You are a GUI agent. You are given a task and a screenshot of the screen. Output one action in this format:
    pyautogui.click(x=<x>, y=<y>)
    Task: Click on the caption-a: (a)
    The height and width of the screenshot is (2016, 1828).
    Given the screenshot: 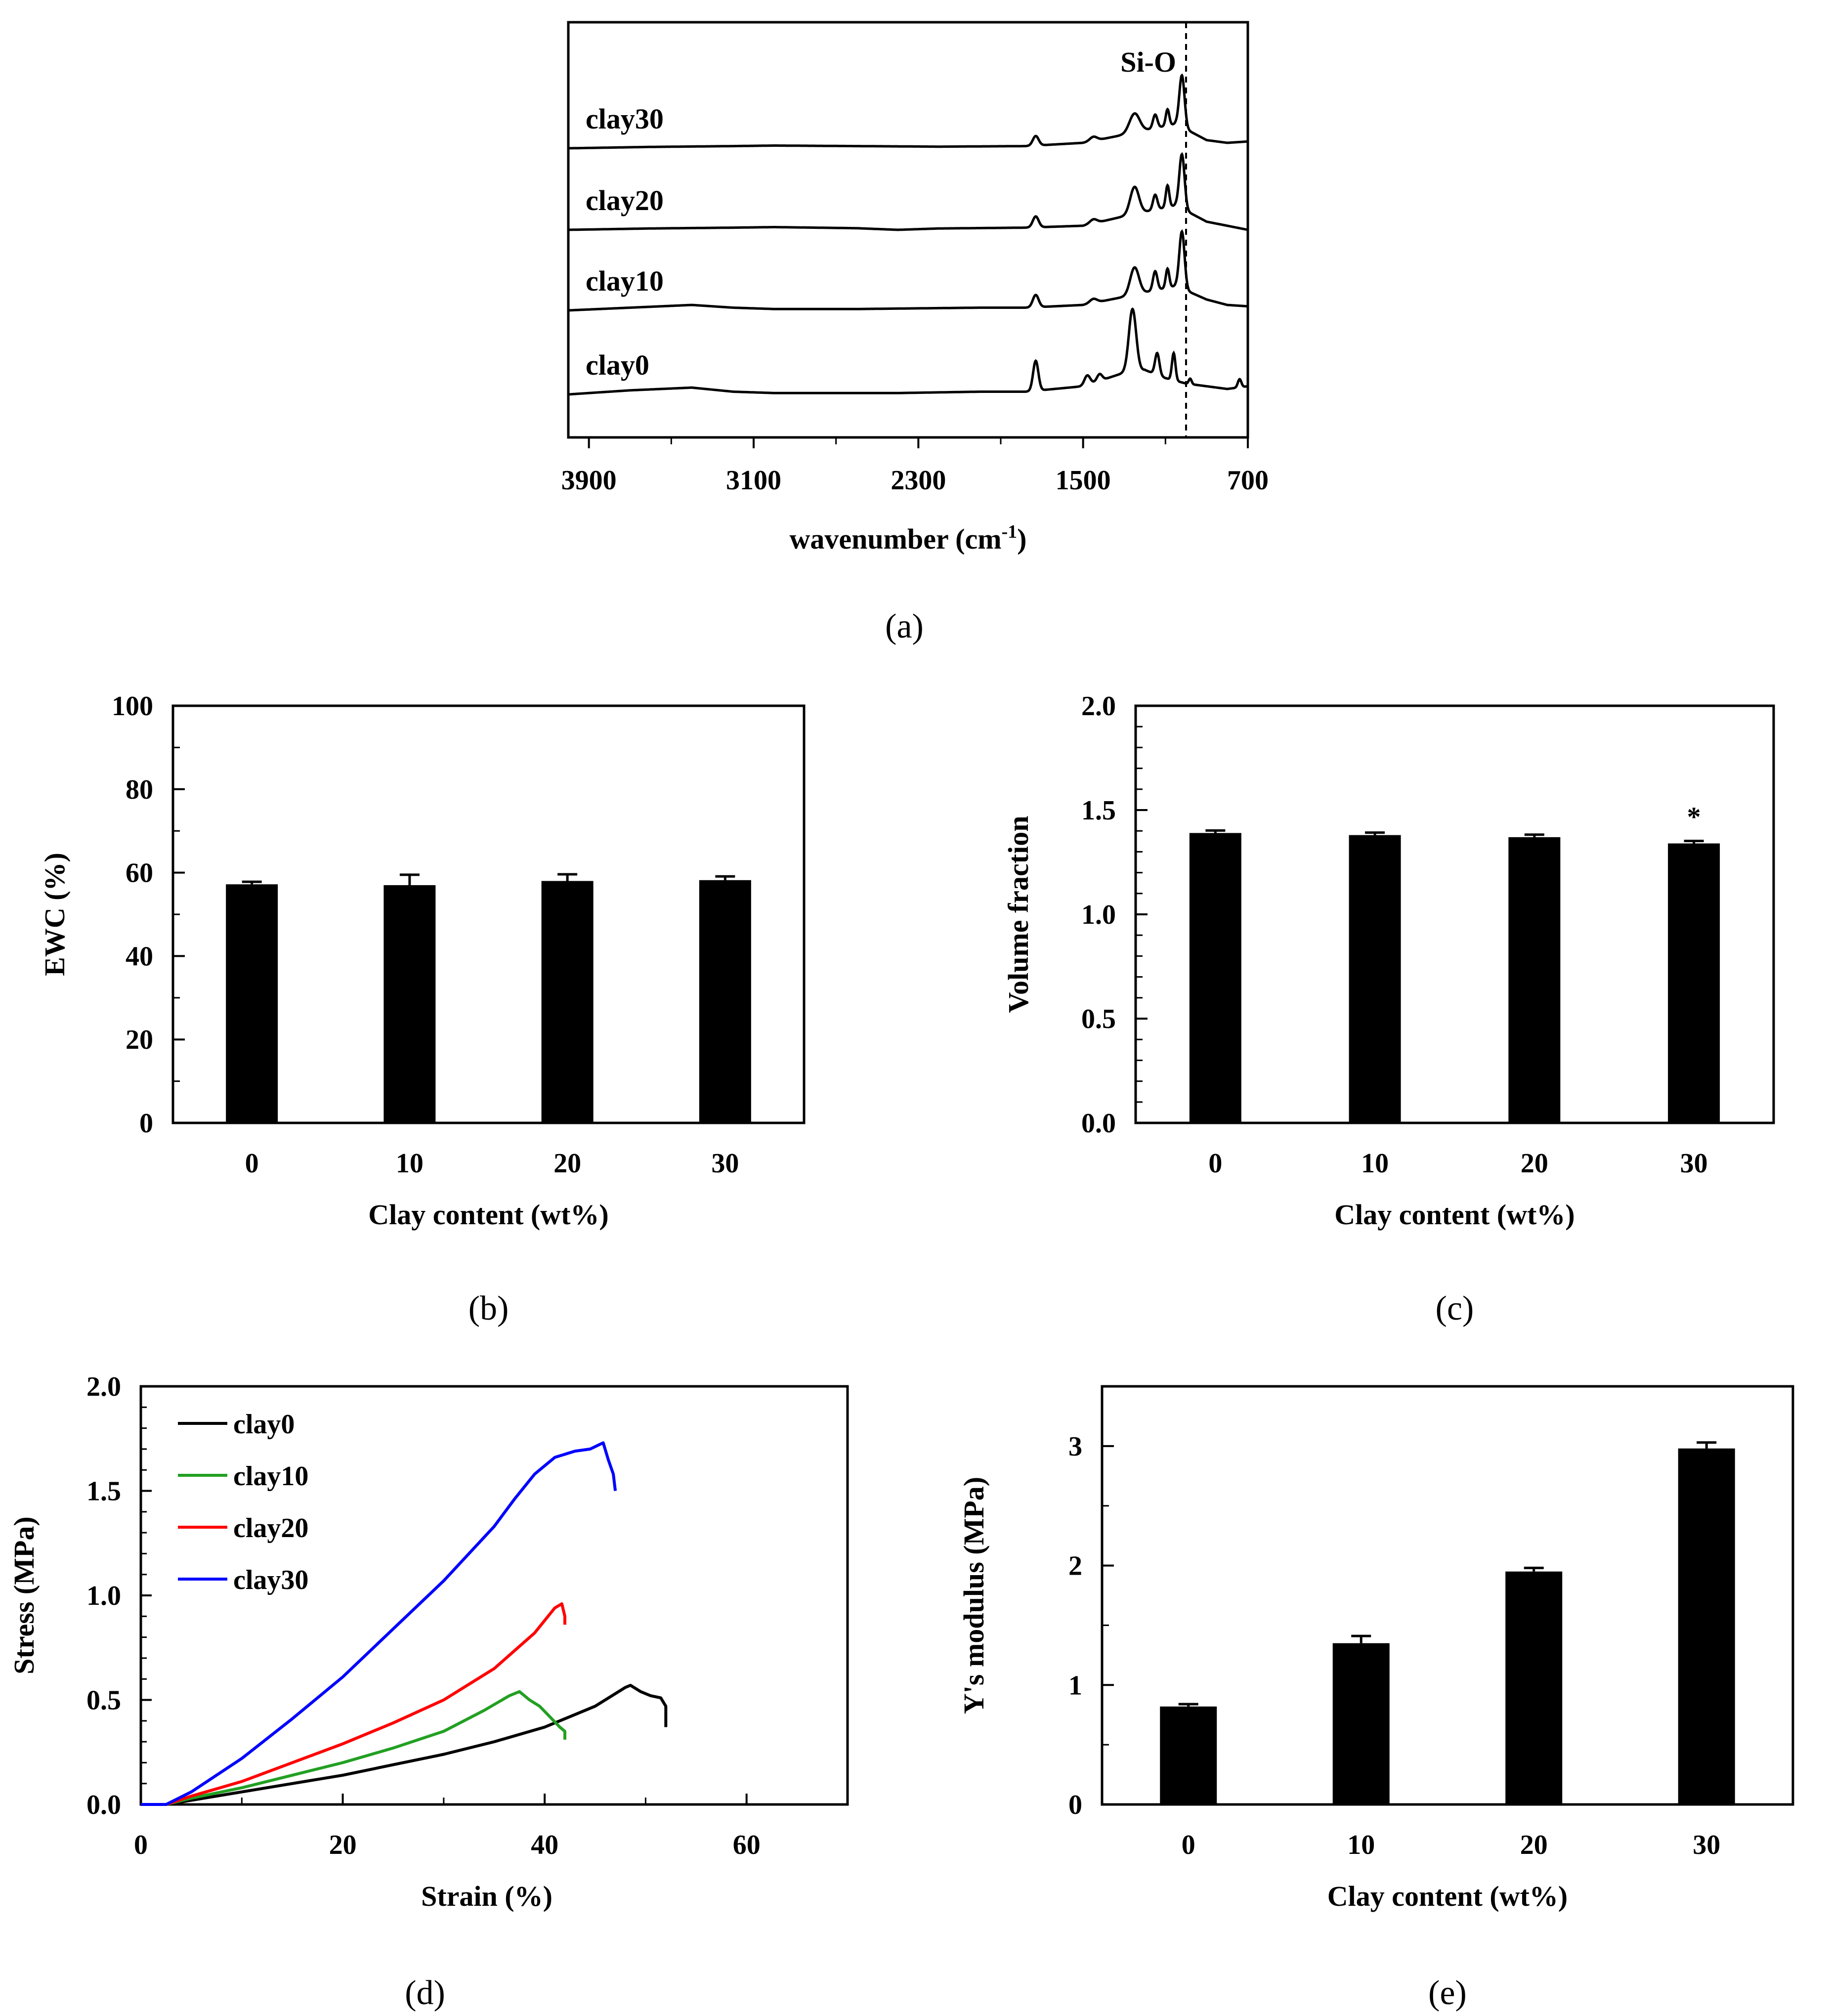 What is the action you would take?
    pyautogui.click(x=904, y=626)
    